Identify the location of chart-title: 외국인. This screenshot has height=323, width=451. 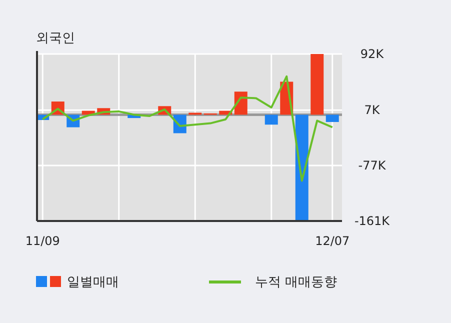
(55, 38).